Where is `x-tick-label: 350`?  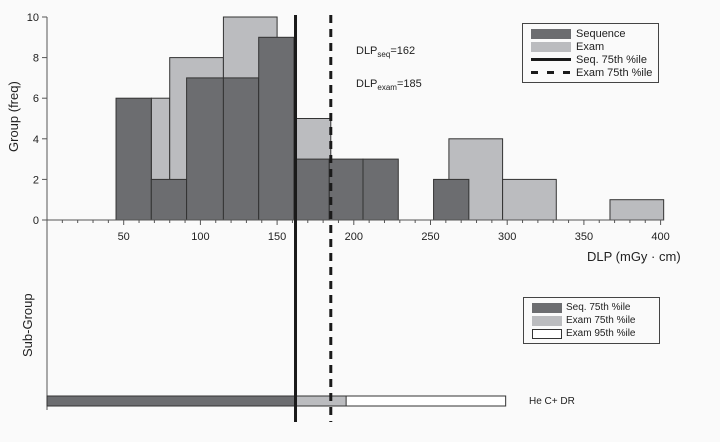 x-tick-label: 350 is located at coordinates (584, 237).